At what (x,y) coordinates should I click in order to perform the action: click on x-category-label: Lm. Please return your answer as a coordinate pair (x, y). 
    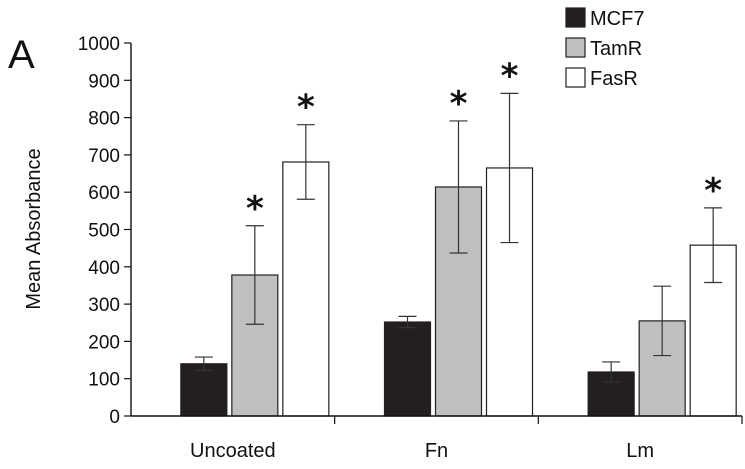
    Looking at the image, I should click on (640, 451).